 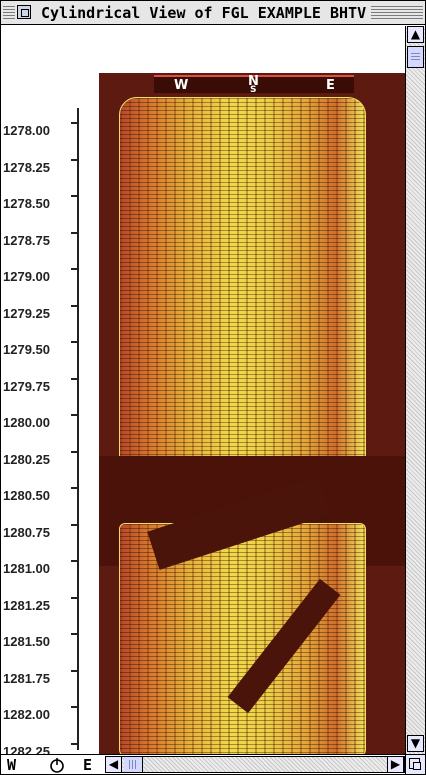 I want to click on depth-label: 1280.50, so click(x=26, y=495).